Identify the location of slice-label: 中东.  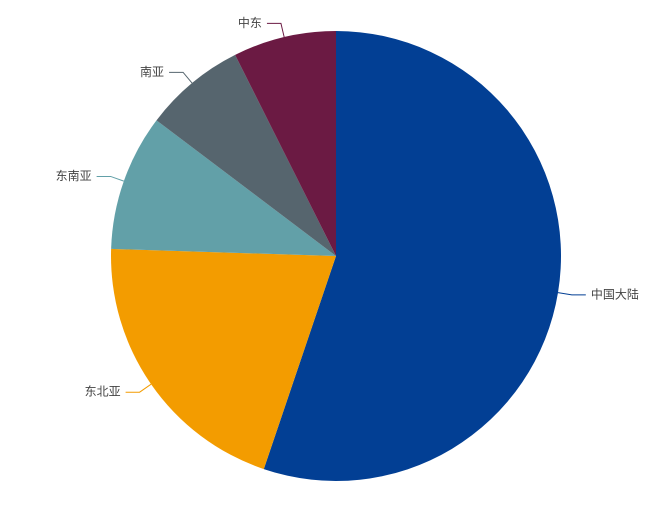
(250, 22).